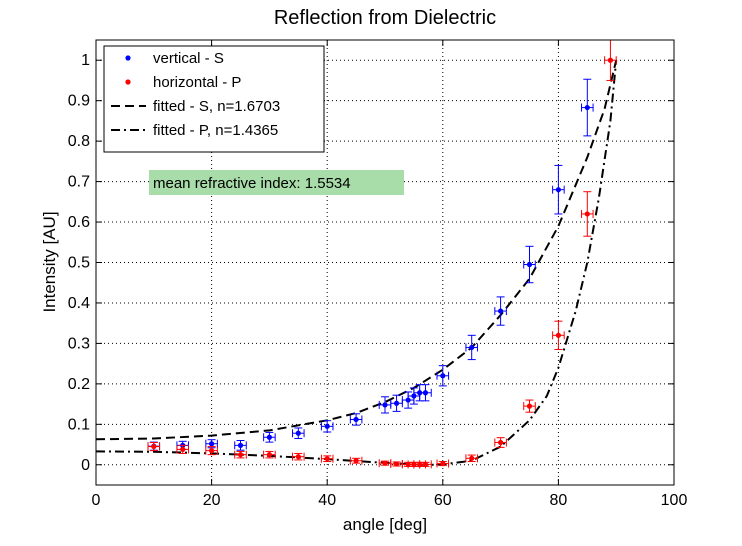 The width and height of the screenshot is (742, 546). Describe the element at coordinates (385, 18) in the screenshot. I see `chart-title: Reflection from Dielectric` at that location.